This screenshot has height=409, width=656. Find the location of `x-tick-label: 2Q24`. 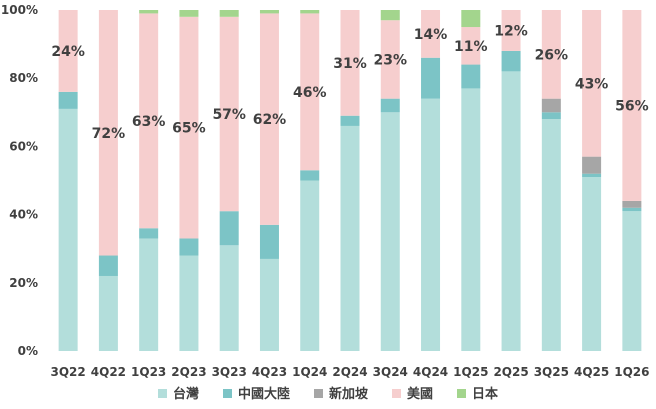

x-tick-label: 2Q24 is located at coordinates (349, 372).